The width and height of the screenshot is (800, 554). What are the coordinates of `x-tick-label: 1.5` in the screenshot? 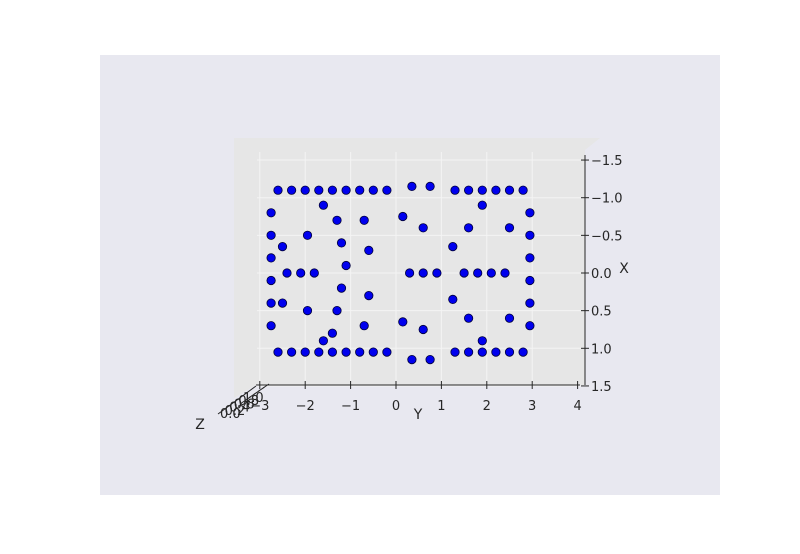 It's located at (601, 387).